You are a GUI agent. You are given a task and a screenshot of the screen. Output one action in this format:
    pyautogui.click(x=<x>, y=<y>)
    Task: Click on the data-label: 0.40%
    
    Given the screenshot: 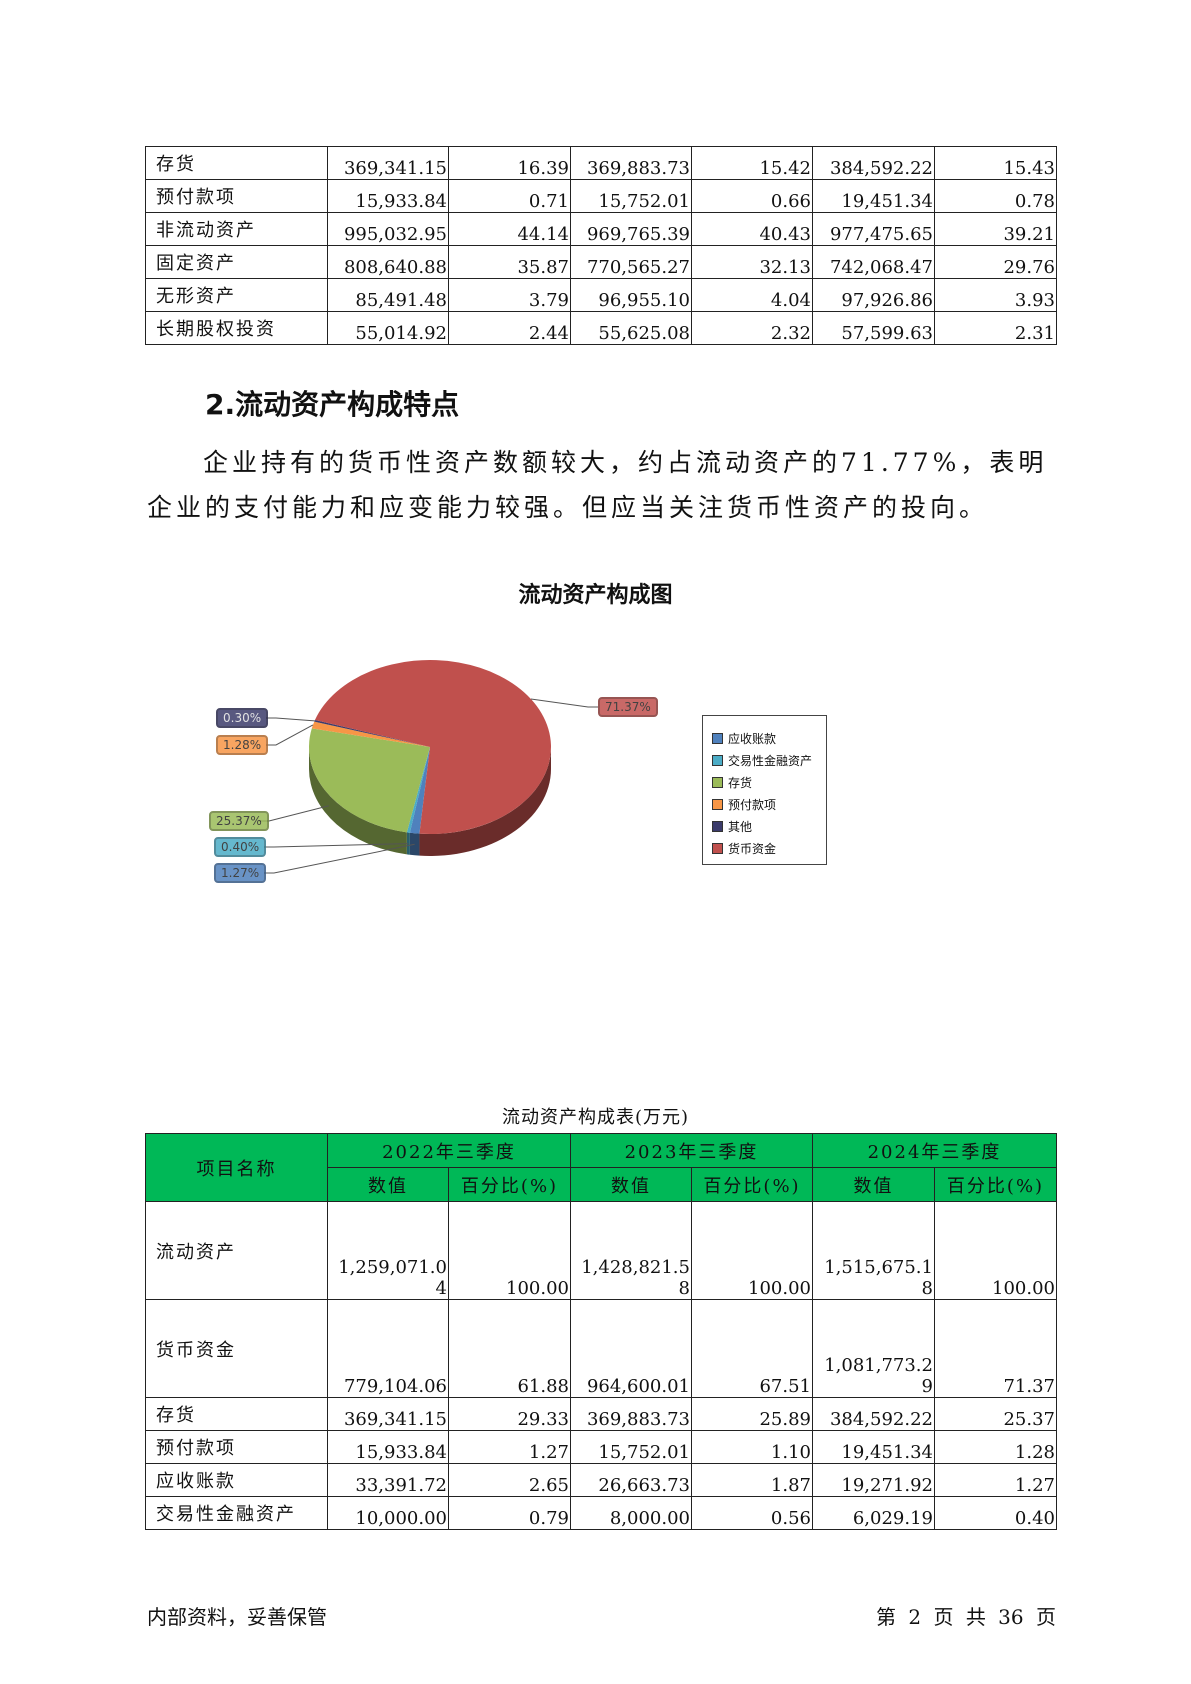 What is the action you would take?
    pyautogui.click(x=240, y=847)
    